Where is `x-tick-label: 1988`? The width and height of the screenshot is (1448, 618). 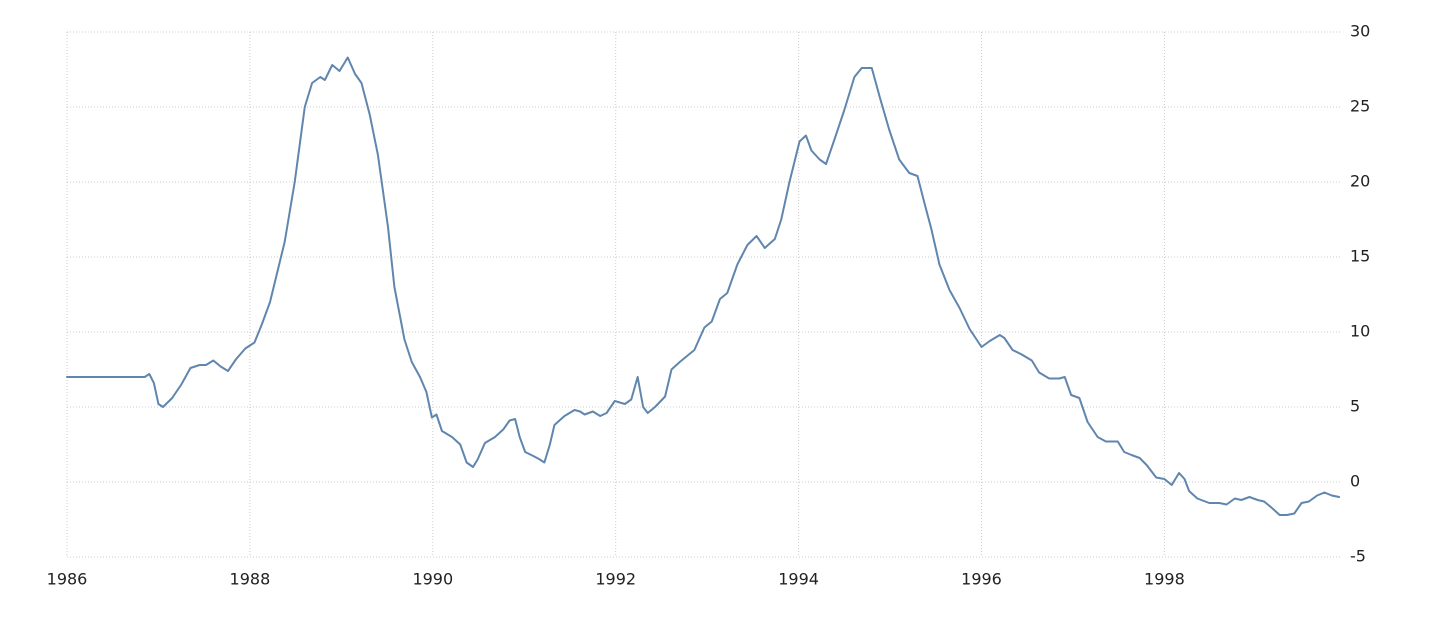 x-tick-label: 1988 is located at coordinates (250, 579).